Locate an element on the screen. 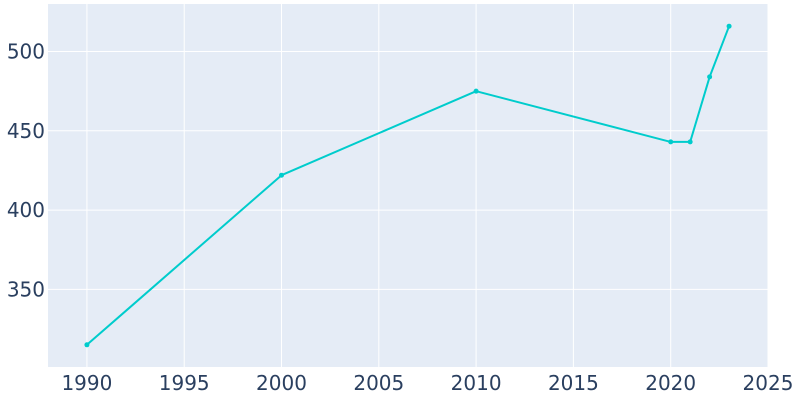 This screenshot has width=800, height=400. x-tick-label: 2015 is located at coordinates (573, 383).